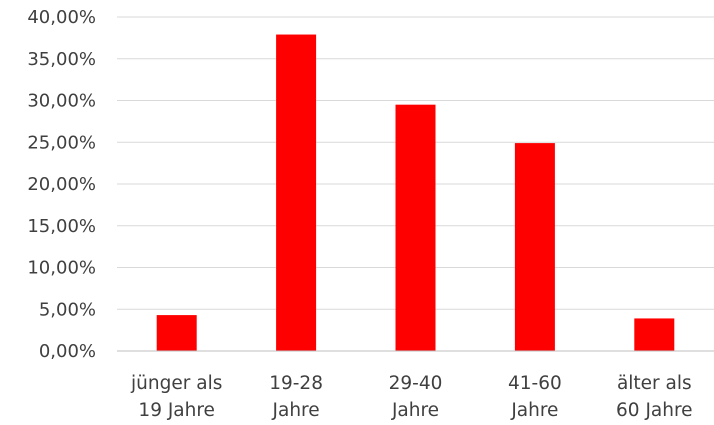  I want to click on y-tick-label: 5,00%, so click(67, 309).